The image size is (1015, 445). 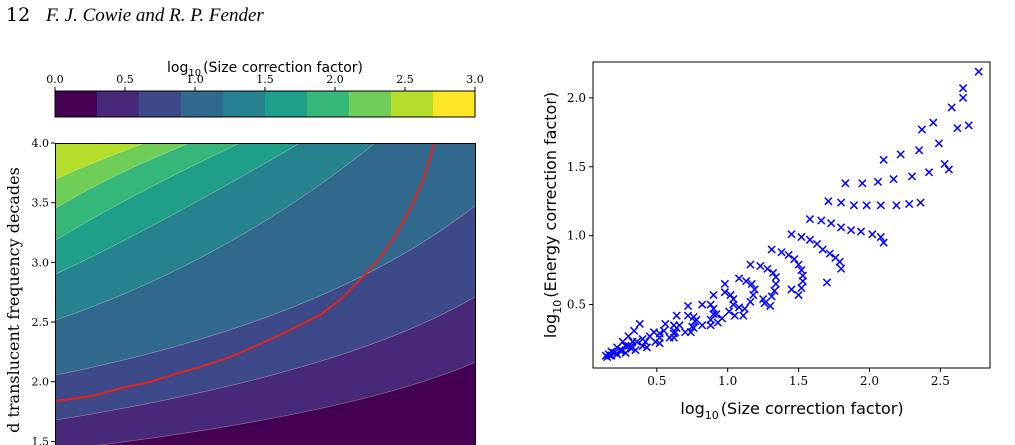 What do you see at coordinates (576, 98) in the screenshot?
I see `scatter-y-tick-label: 2.0` at bounding box center [576, 98].